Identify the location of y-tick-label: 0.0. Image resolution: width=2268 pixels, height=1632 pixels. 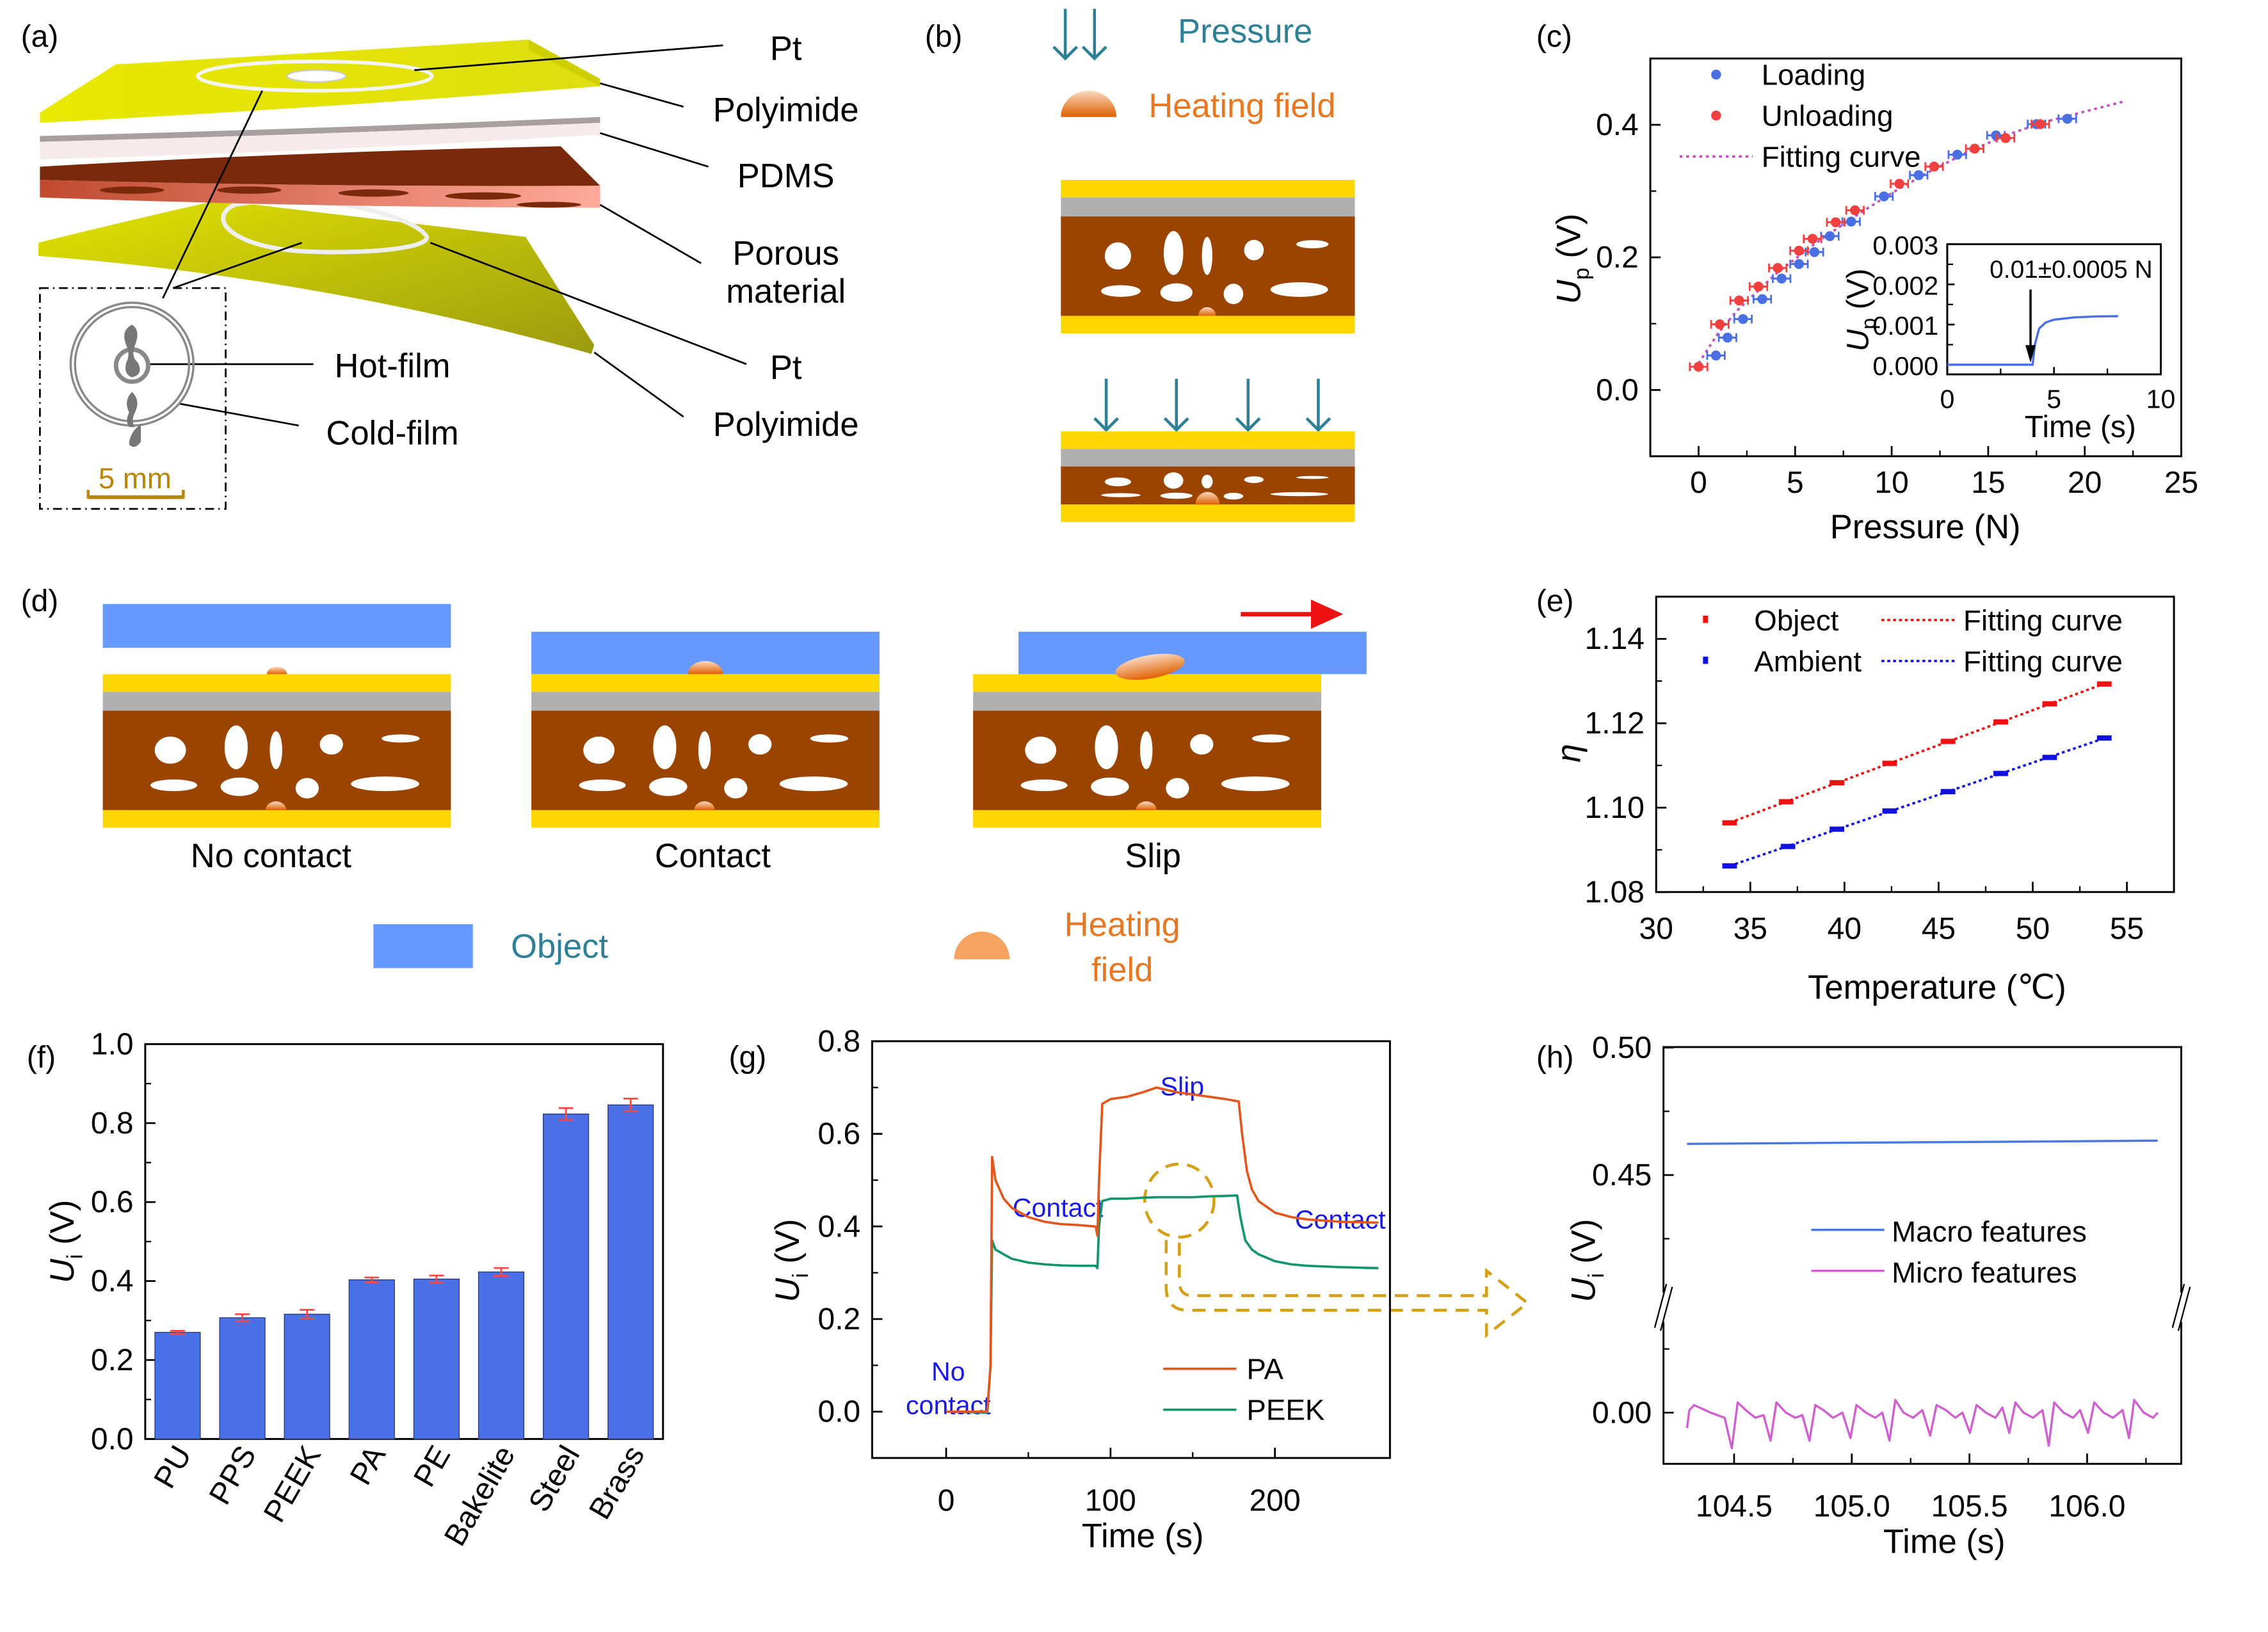
(1617, 390).